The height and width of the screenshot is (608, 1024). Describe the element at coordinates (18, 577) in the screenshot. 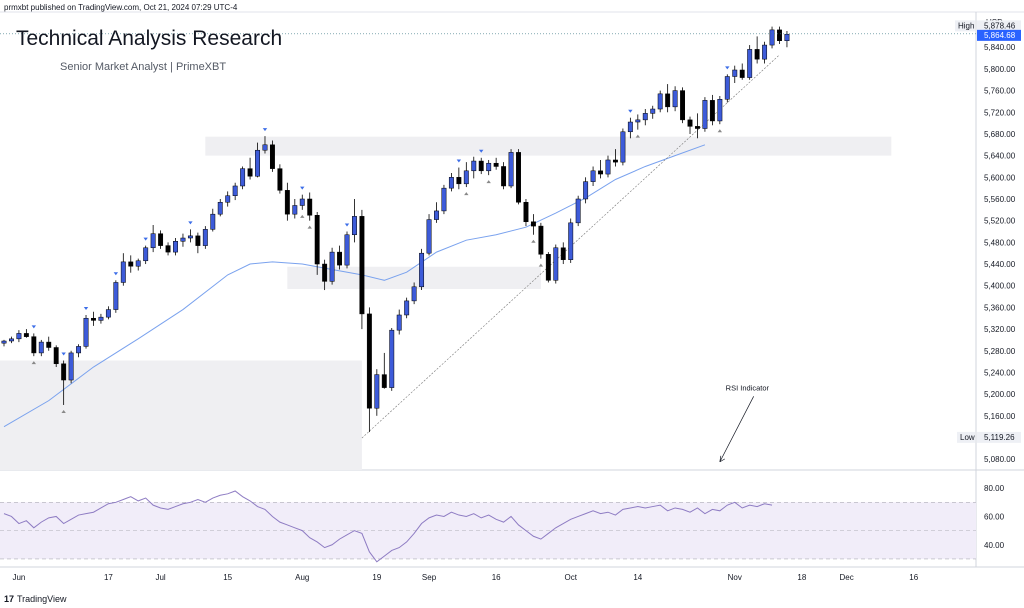

I see `time-tick-label: Jun` at that location.